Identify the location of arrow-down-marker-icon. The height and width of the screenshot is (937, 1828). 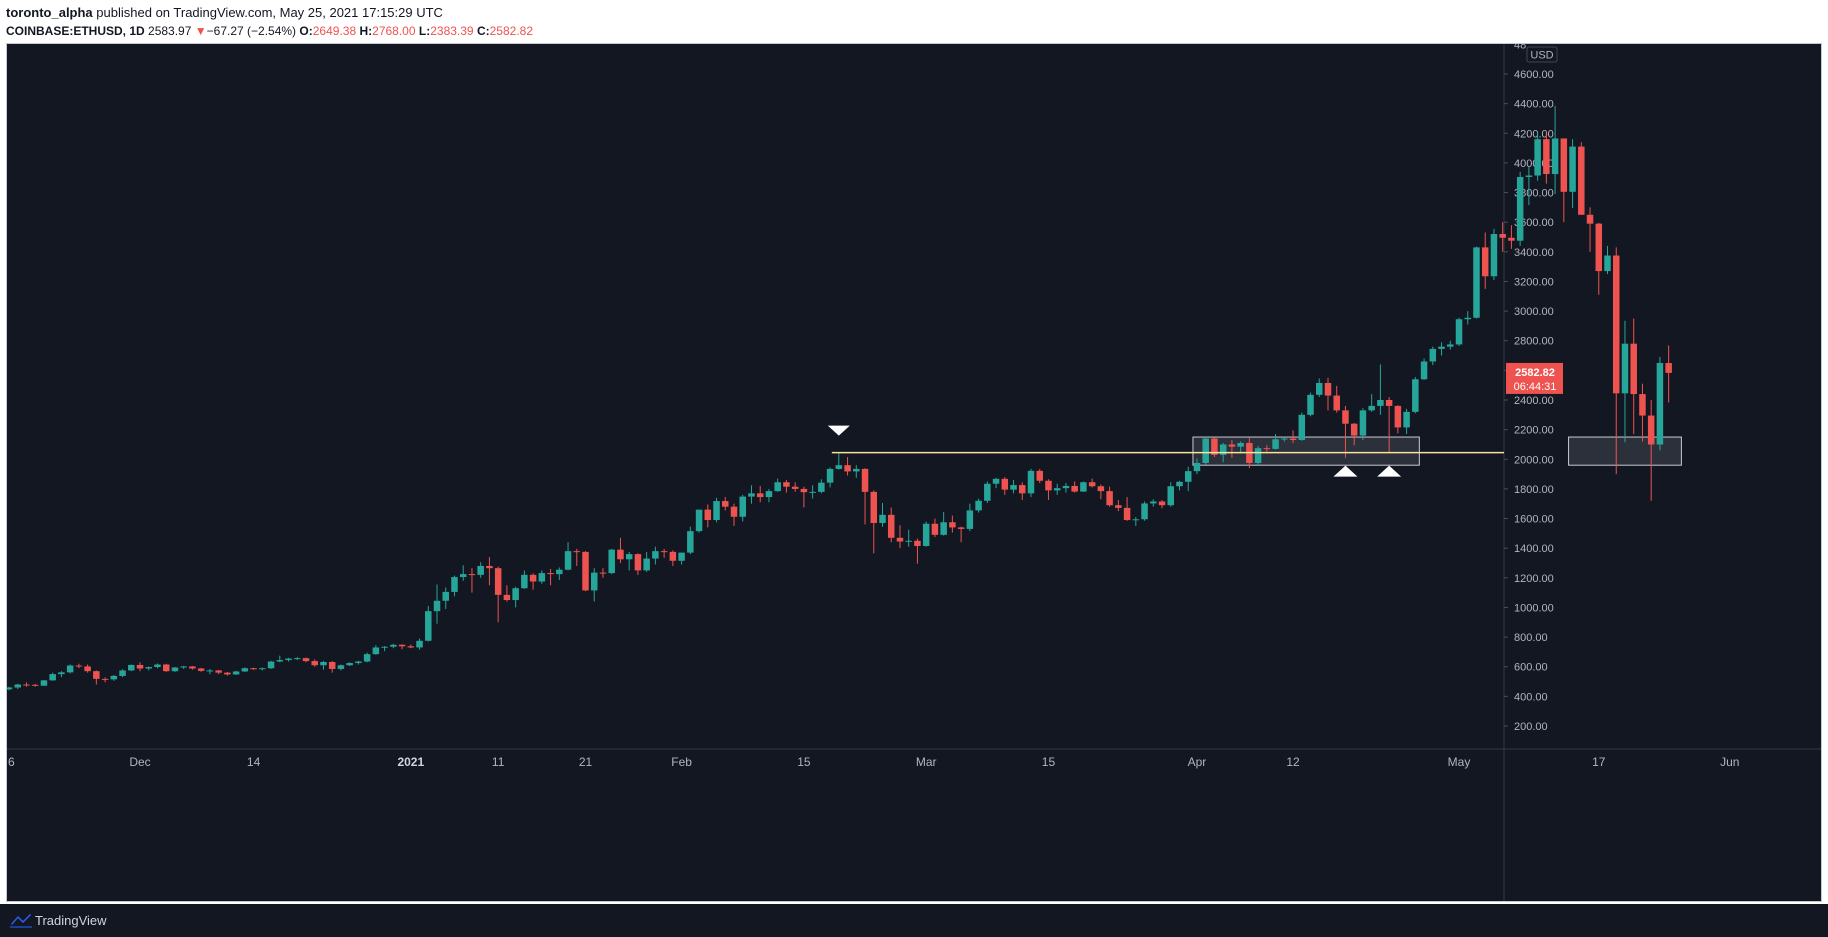
(838, 430).